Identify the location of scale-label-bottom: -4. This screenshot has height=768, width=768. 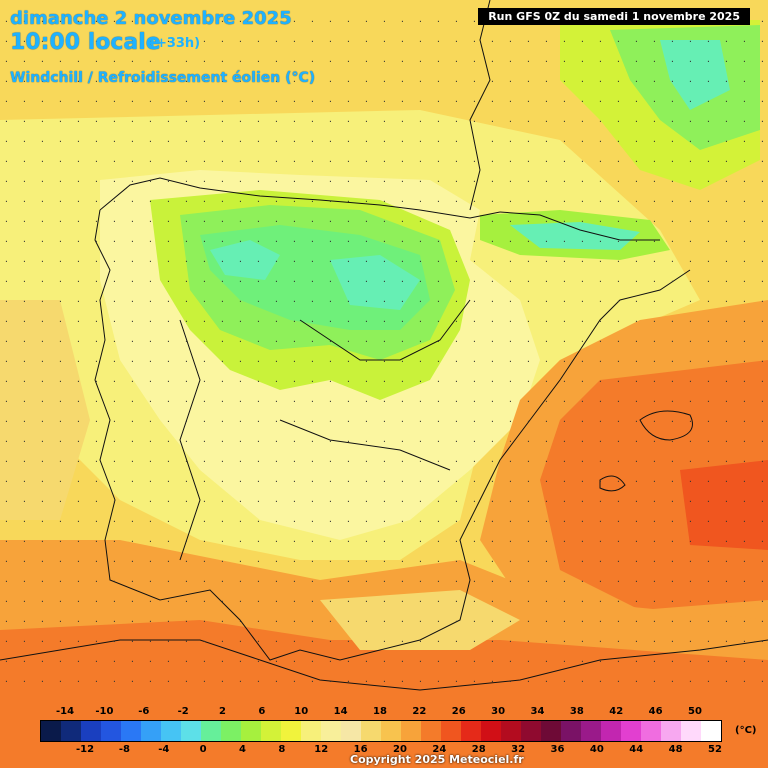
(164, 749).